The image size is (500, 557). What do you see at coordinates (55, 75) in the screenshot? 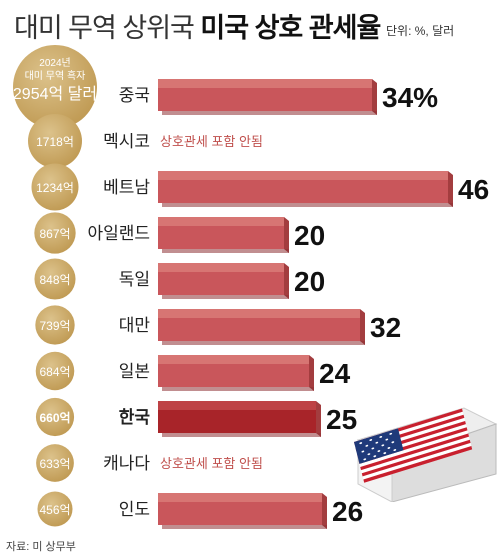
I see `bubble-header-caption: 대미 무역 흑자` at bounding box center [55, 75].